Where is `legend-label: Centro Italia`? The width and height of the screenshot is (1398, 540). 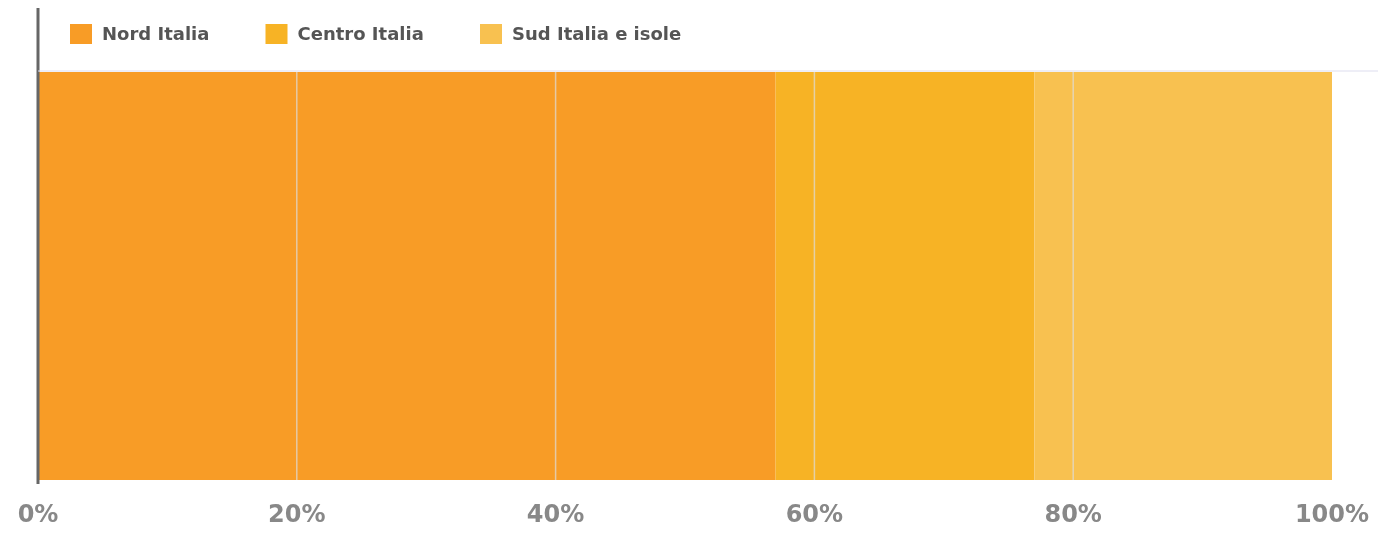
legend-label: Centro Italia is located at coordinates (360, 33).